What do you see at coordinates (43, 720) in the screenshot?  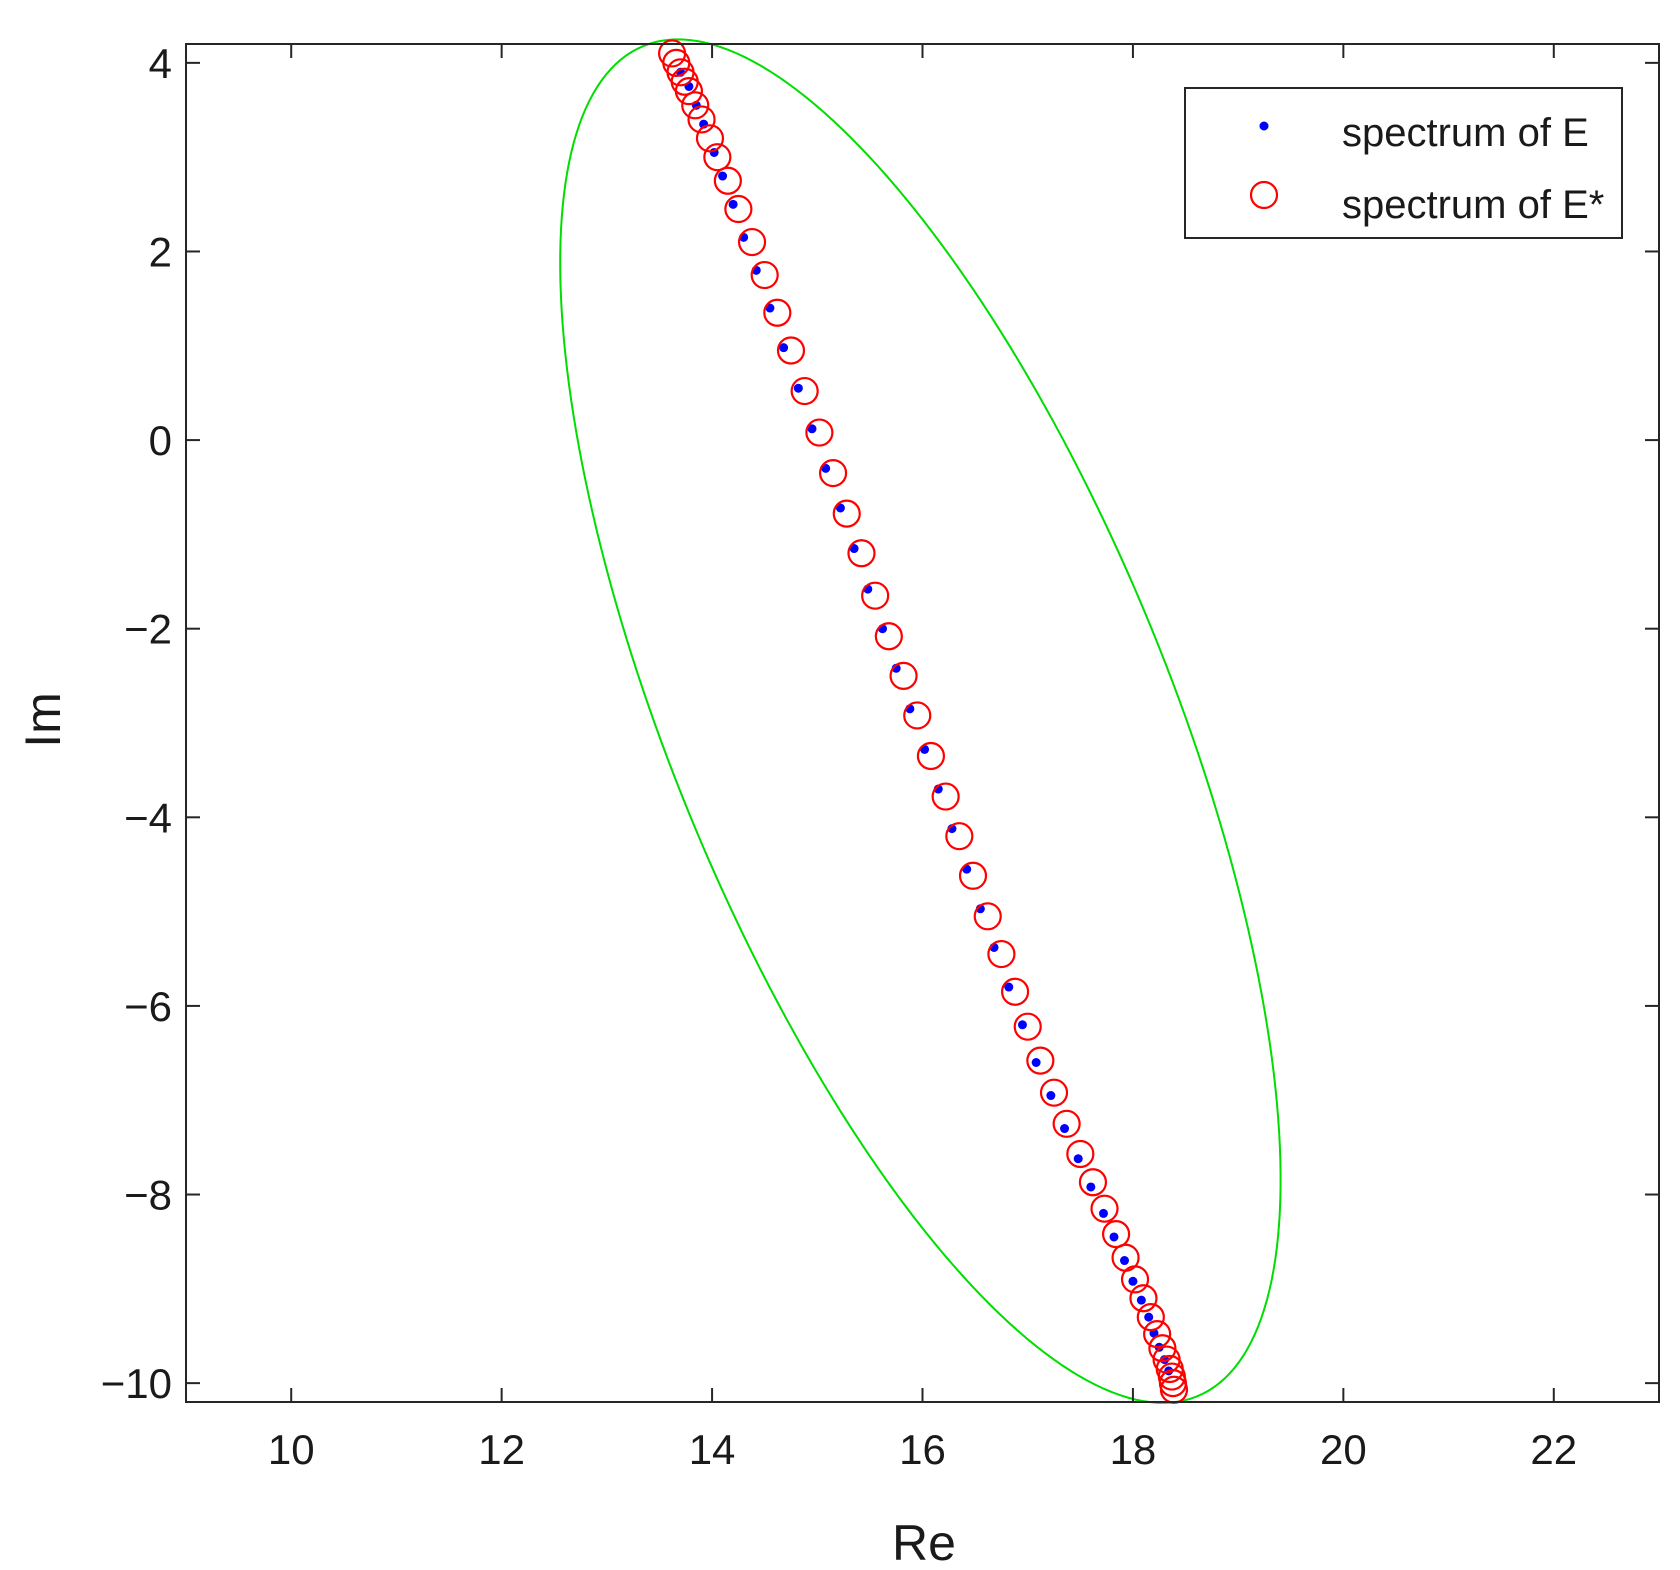 I see `y-axis-title: Im` at bounding box center [43, 720].